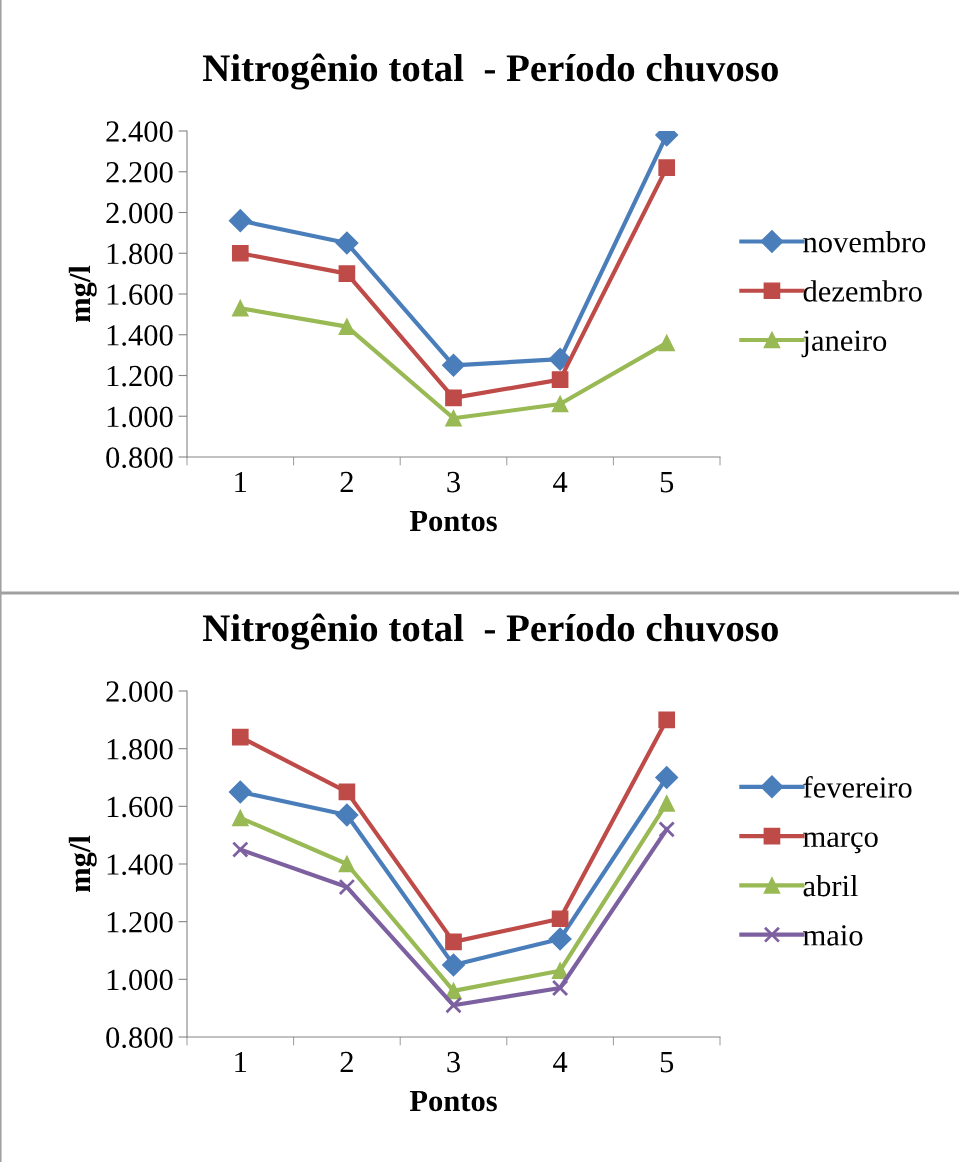 This screenshot has height=1162, width=959. What do you see at coordinates (864, 241) in the screenshot?
I see `legend-label: novembro` at bounding box center [864, 241].